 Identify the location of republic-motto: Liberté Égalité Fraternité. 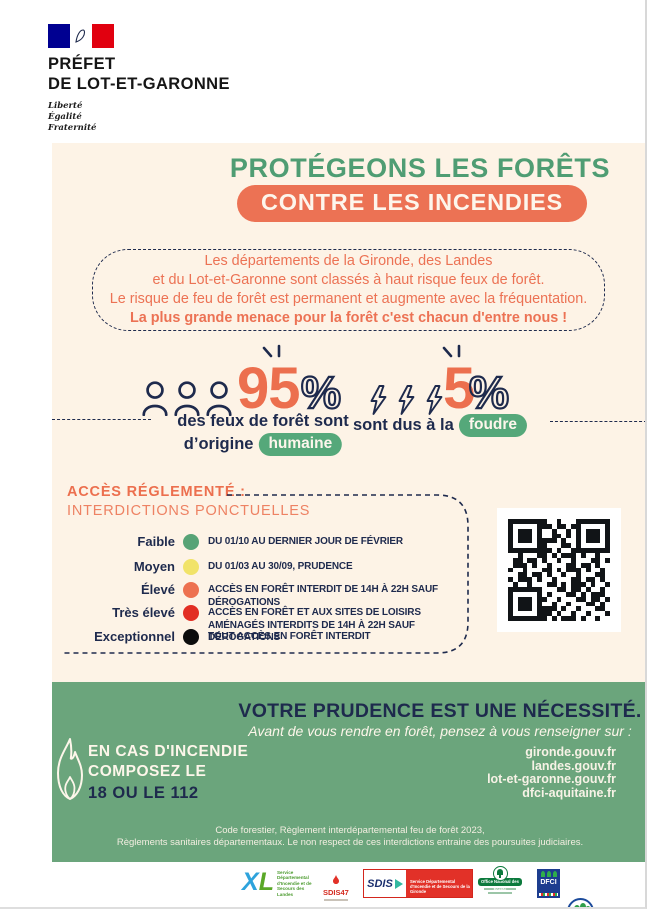
(72, 117).